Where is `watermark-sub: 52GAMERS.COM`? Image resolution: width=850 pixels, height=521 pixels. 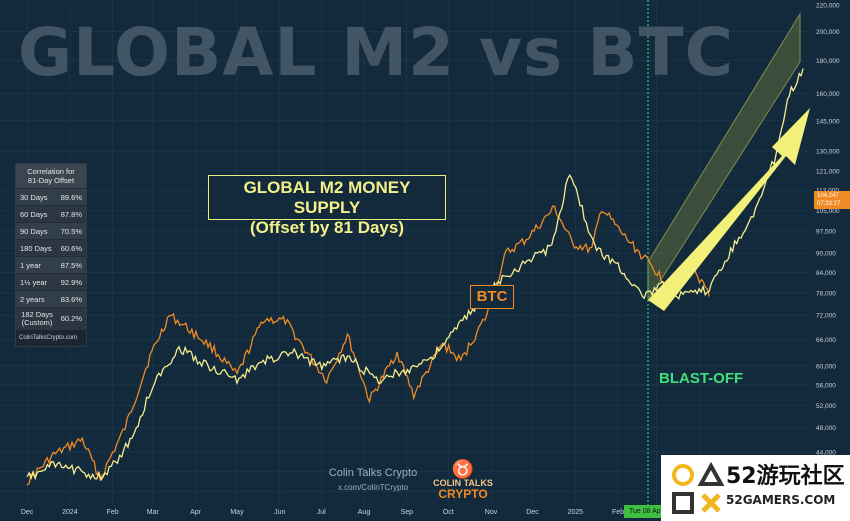 watermark-sub: 52GAMERS.COM is located at coordinates (781, 500).